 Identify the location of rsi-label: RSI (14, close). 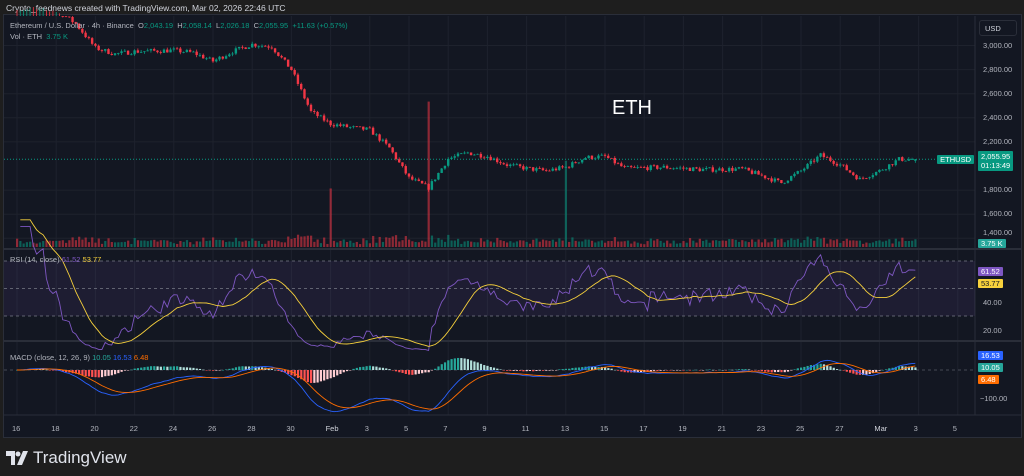
(35, 259).